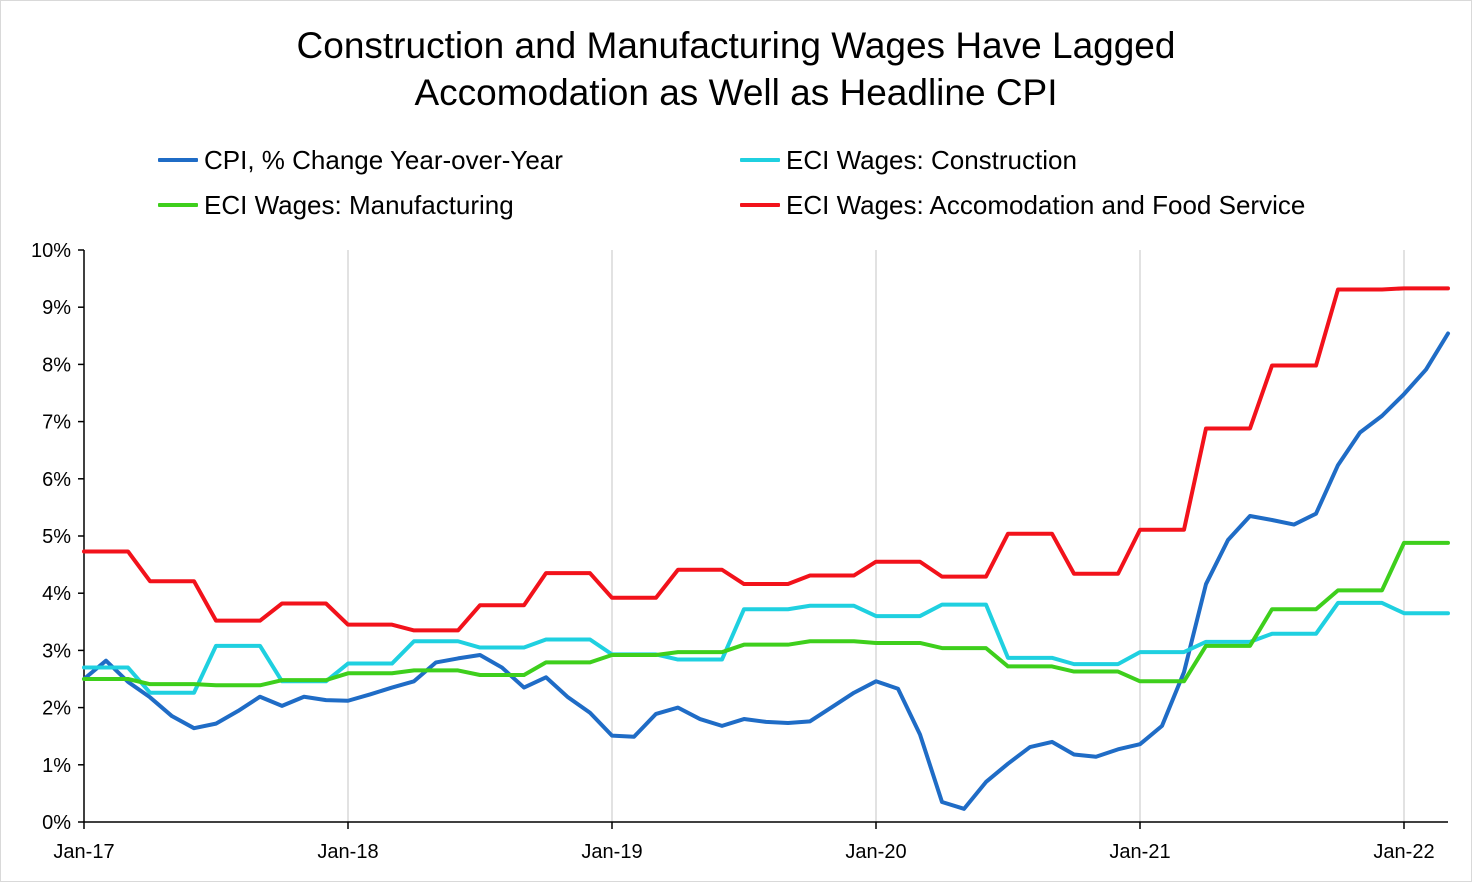 Image resolution: width=1472 pixels, height=882 pixels. What do you see at coordinates (56, 594) in the screenshot?
I see `y-tick-label-4: 4%` at bounding box center [56, 594].